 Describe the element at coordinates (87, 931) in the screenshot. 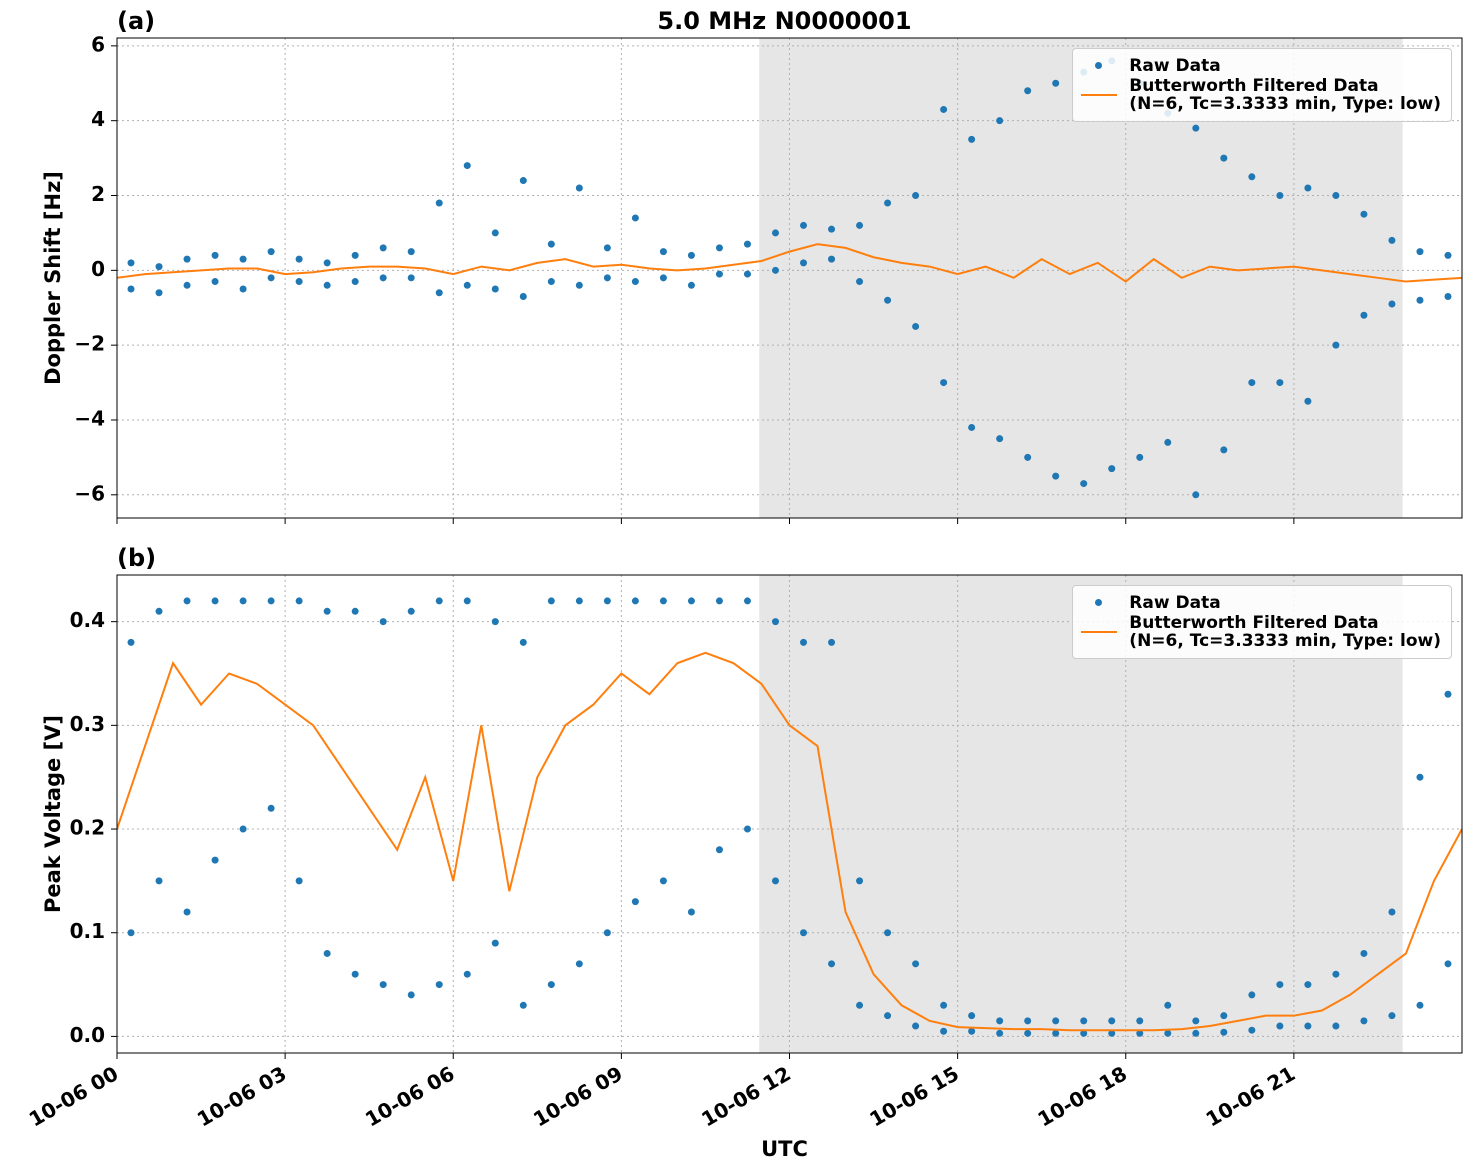

I see `y-tick-label: 0.1` at that location.